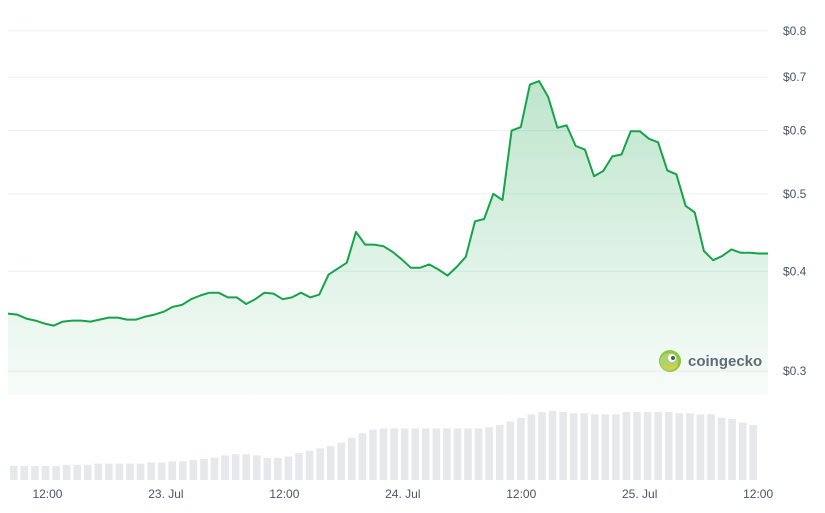 Image resolution: width=825 pixels, height=513 pixels. I want to click on y-tick-label: $0.6, so click(795, 131).